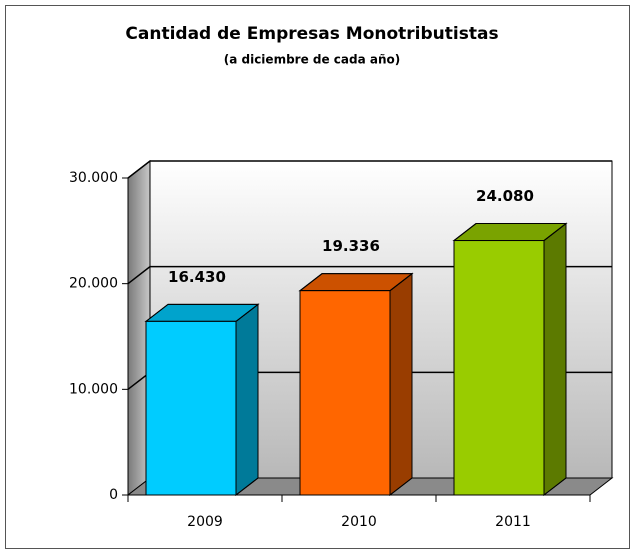 This screenshot has width=635, height=554. What do you see at coordinates (513, 522) in the screenshot?
I see `x-tick-label: 2011` at bounding box center [513, 522].